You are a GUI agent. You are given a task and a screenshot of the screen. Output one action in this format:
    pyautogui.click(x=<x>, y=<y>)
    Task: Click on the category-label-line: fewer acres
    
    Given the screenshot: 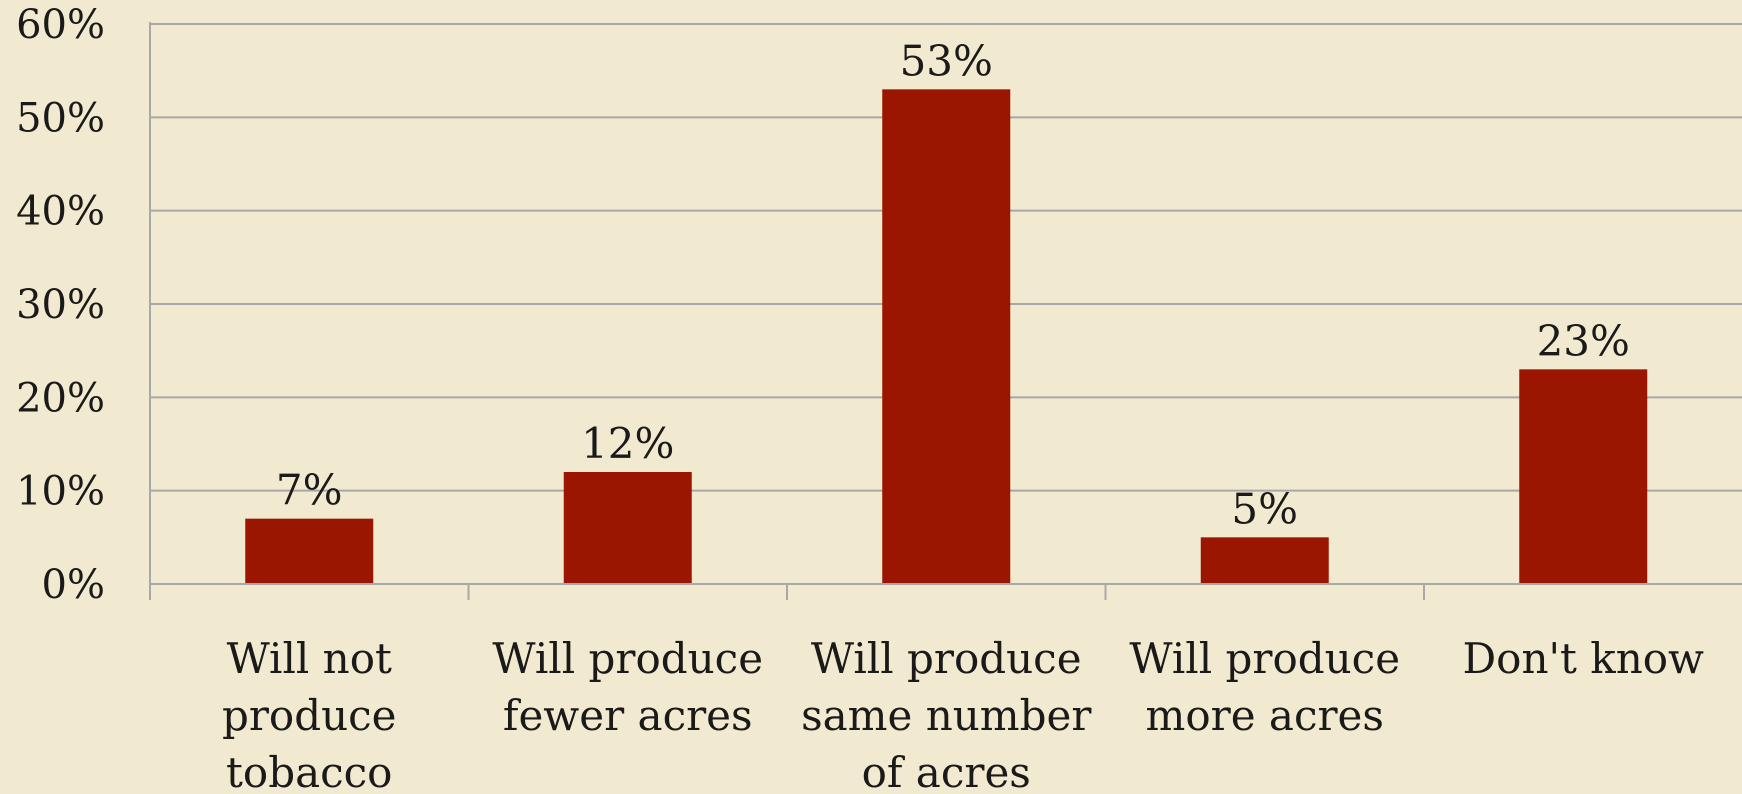 What is the action you would take?
    pyautogui.click(x=628, y=715)
    